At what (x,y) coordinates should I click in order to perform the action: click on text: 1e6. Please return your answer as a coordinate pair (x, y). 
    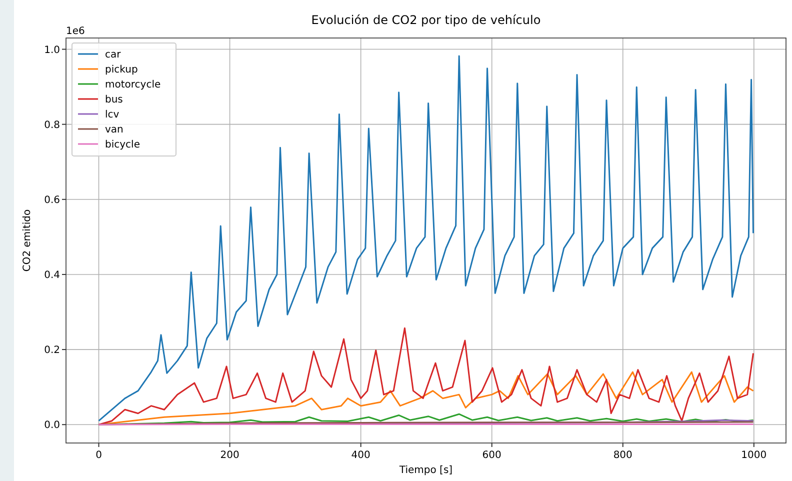
    Looking at the image, I should click on (75, 31).